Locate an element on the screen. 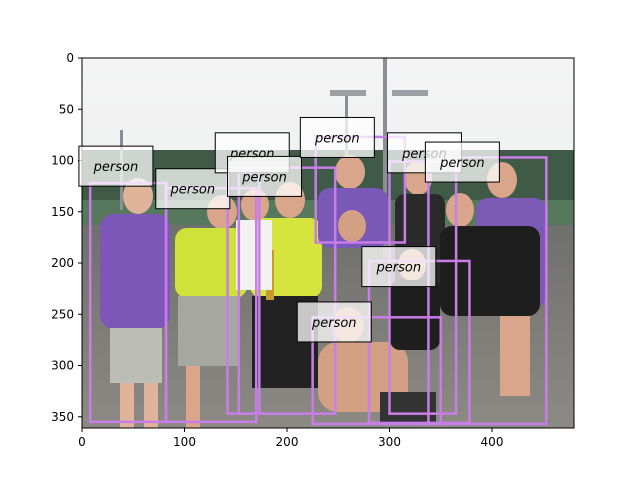  x-tick-label: 0 is located at coordinates (82, 442).